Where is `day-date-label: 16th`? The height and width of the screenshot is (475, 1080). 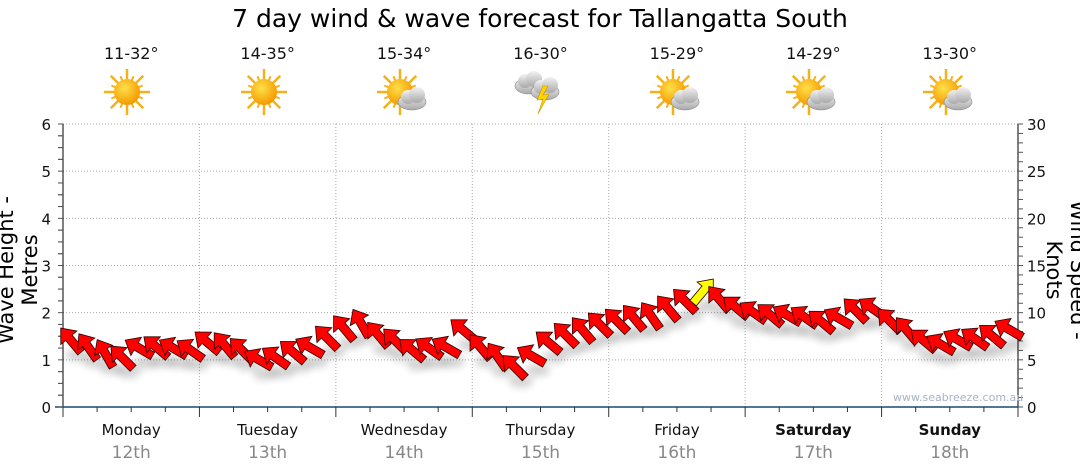
day-date-label: 16th is located at coordinates (677, 453).